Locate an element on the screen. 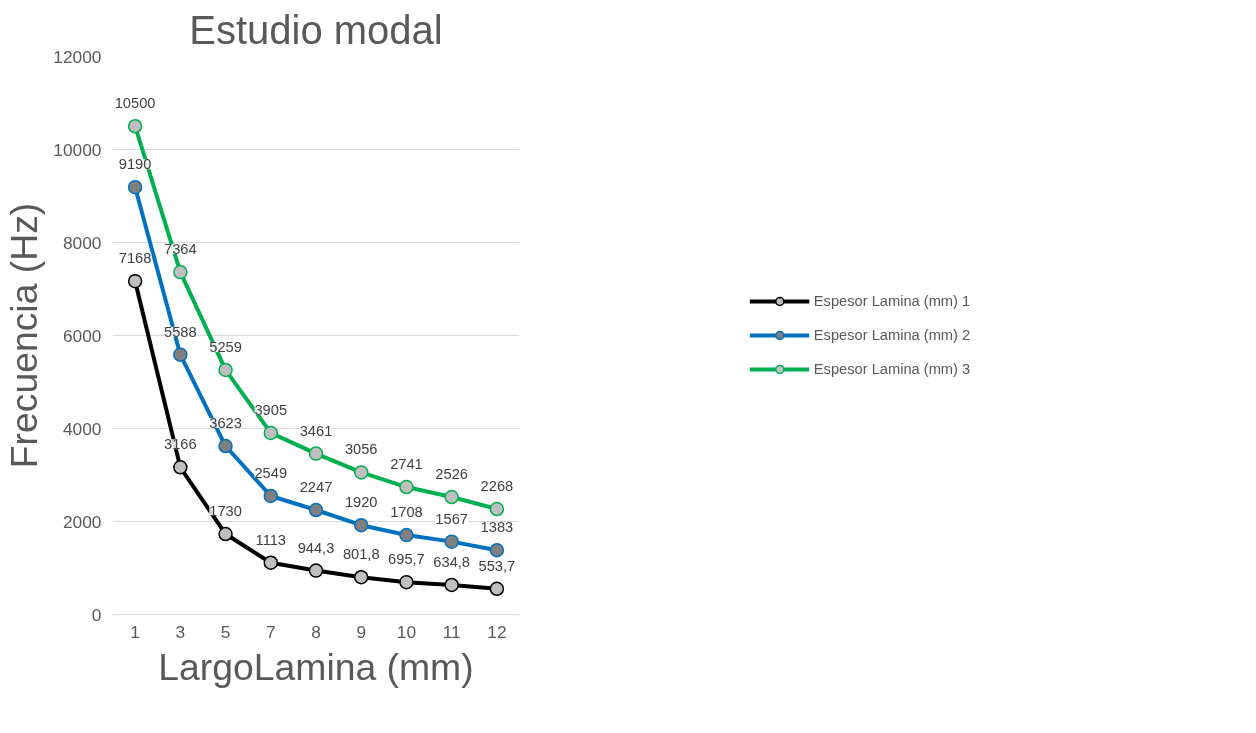  data-label: 10500 is located at coordinates (135, 103).